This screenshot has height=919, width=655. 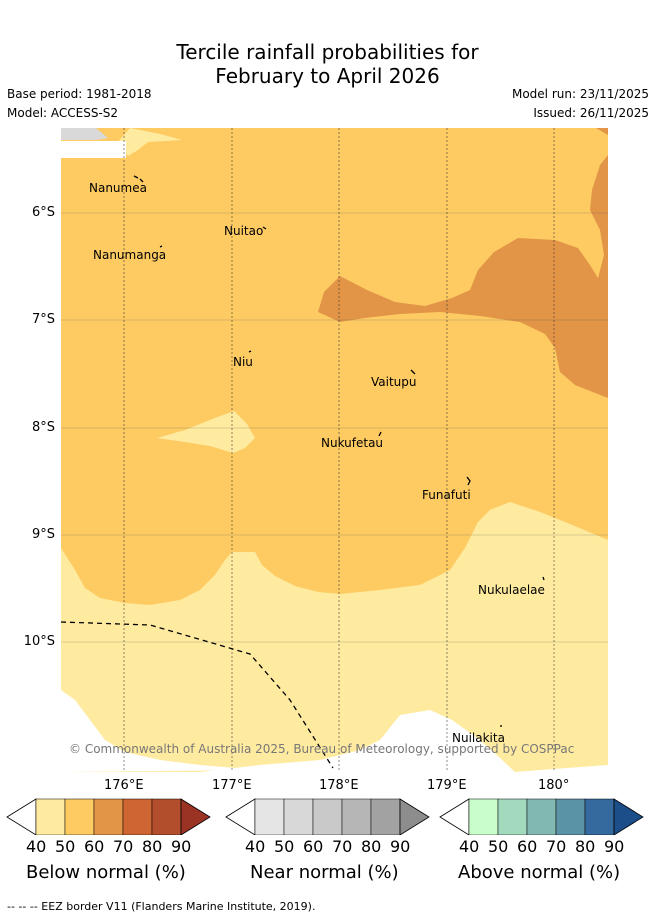 I want to click on place-label-nanumea: Nanumea, so click(x=118, y=188).